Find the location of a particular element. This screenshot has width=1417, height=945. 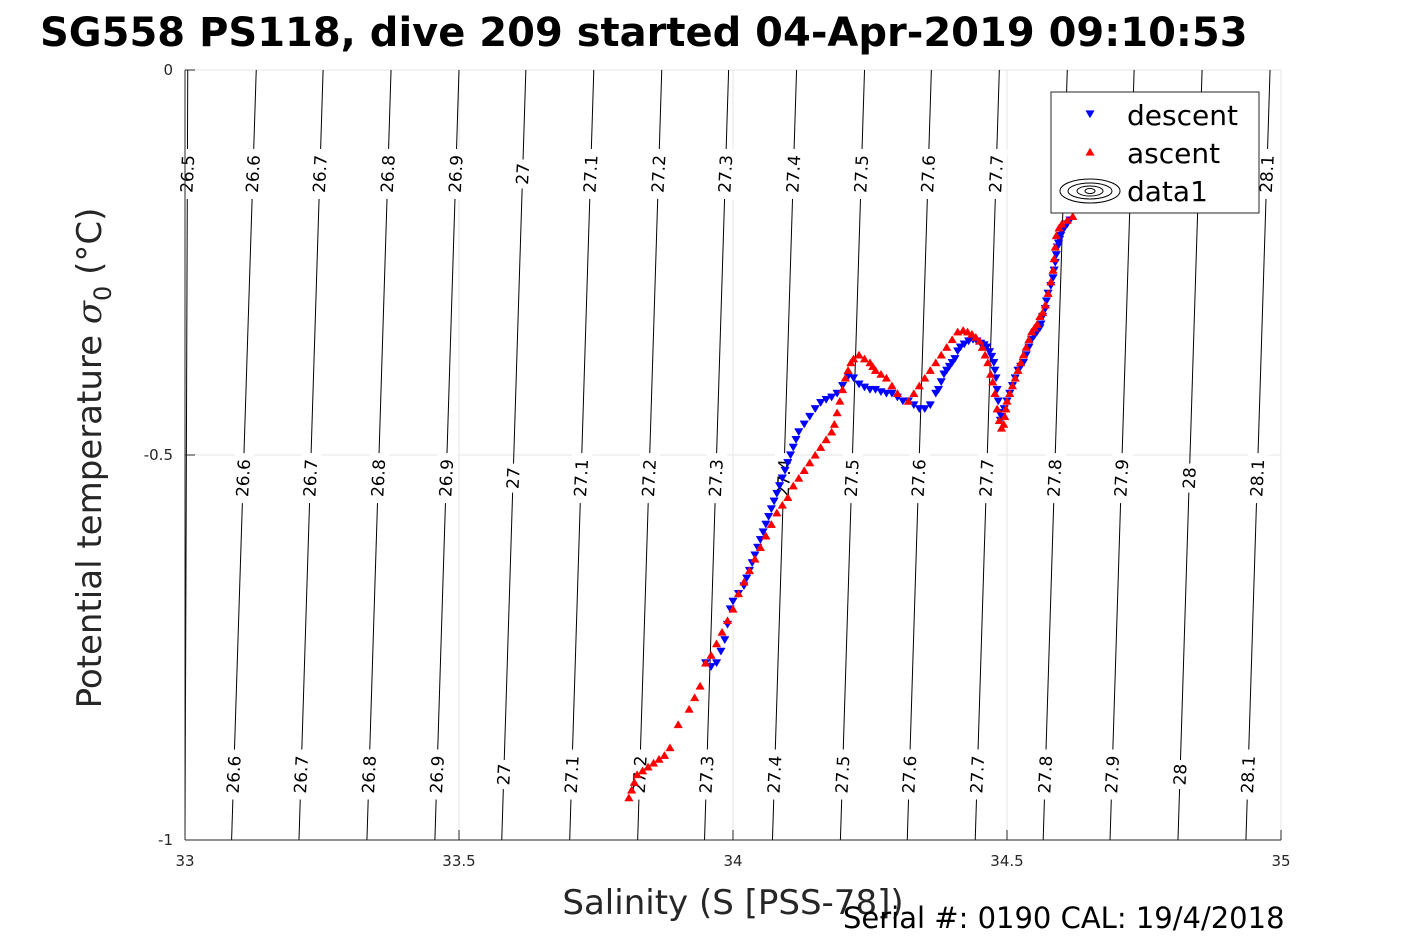

isopycnal-label-group: 27.7 is located at coordinates (987, 478).